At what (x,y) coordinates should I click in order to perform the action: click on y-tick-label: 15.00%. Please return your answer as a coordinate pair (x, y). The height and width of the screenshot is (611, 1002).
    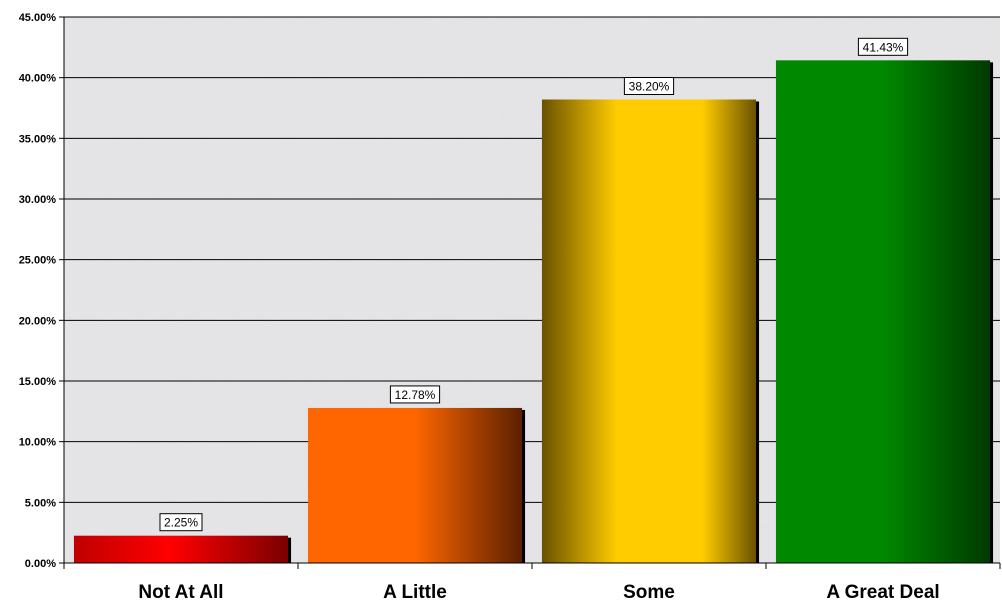
    Looking at the image, I should click on (38, 382).